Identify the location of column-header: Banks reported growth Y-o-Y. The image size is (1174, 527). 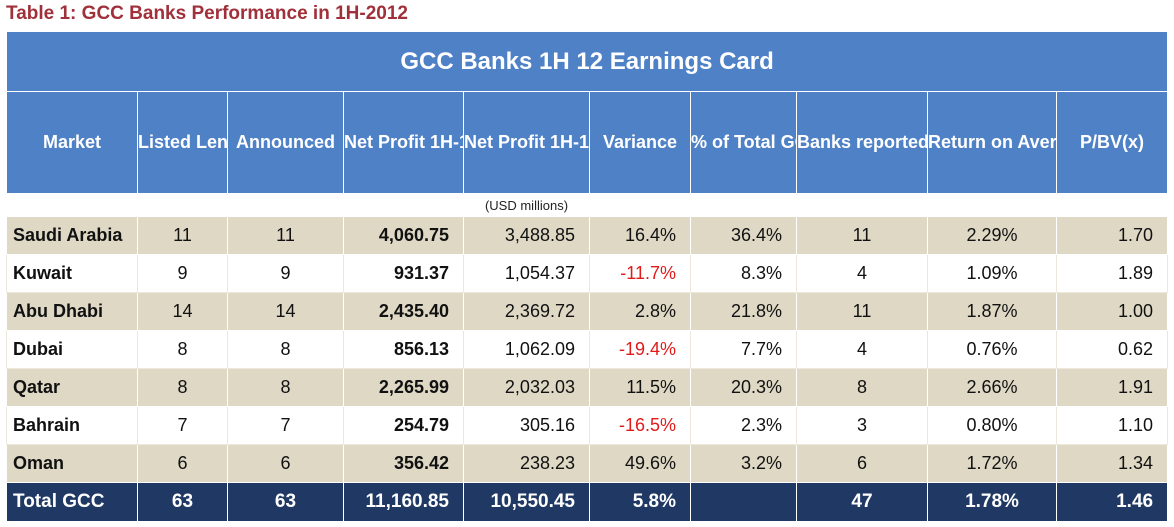
(862, 142).